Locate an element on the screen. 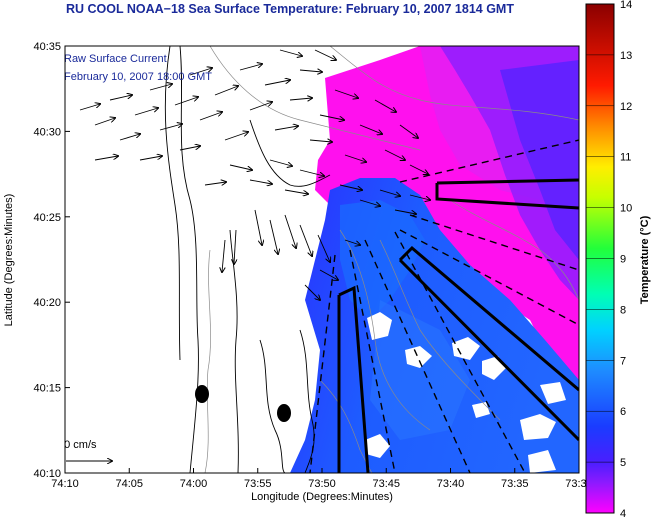 The height and width of the screenshot is (519, 651). colorbar-tick-label: 8 is located at coordinates (623, 310).